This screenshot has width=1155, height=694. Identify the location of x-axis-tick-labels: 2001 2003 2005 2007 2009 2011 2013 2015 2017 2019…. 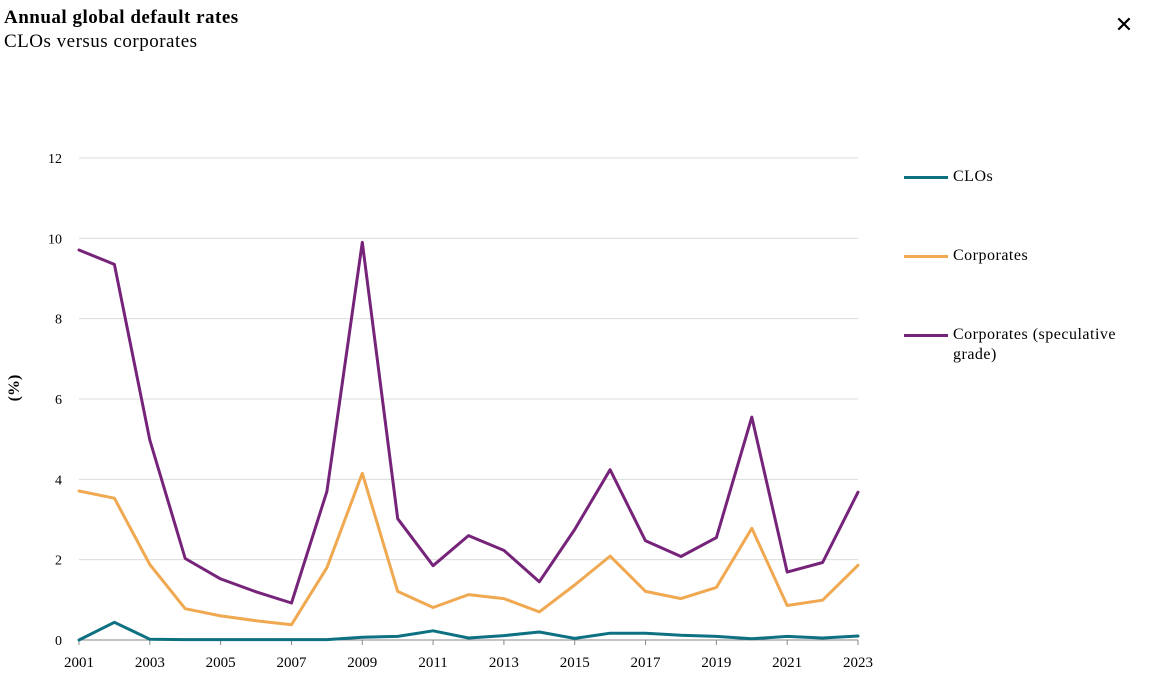
(468, 655).